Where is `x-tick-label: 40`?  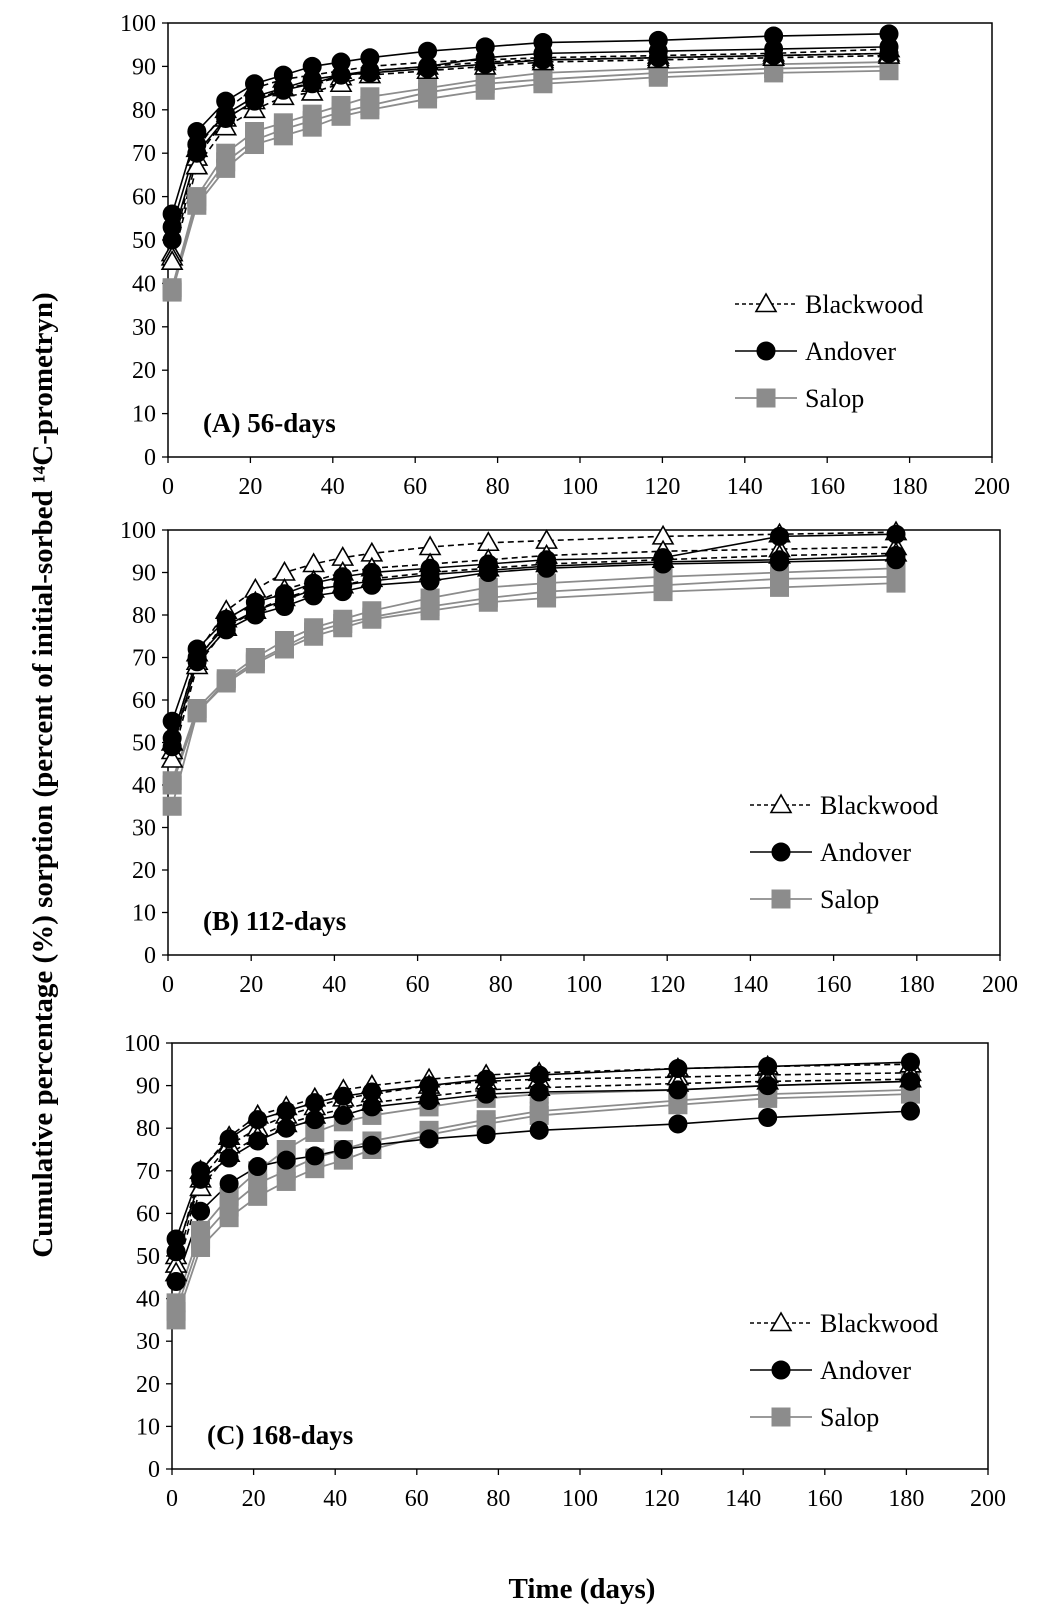
x-tick-label: 40 is located at coordinates (333, 487).